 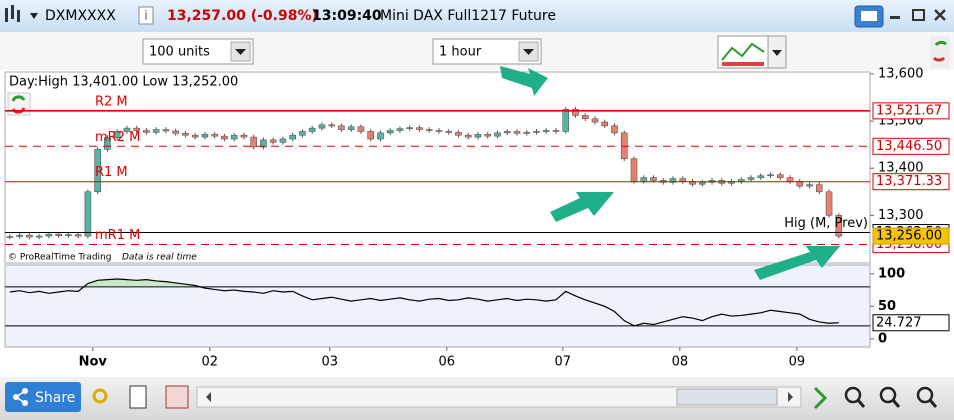 What do you see at coordinates (909, 110) in the screenshot?
I see `level-tag-label: 13,521.67` at bounding box center [909, 110].